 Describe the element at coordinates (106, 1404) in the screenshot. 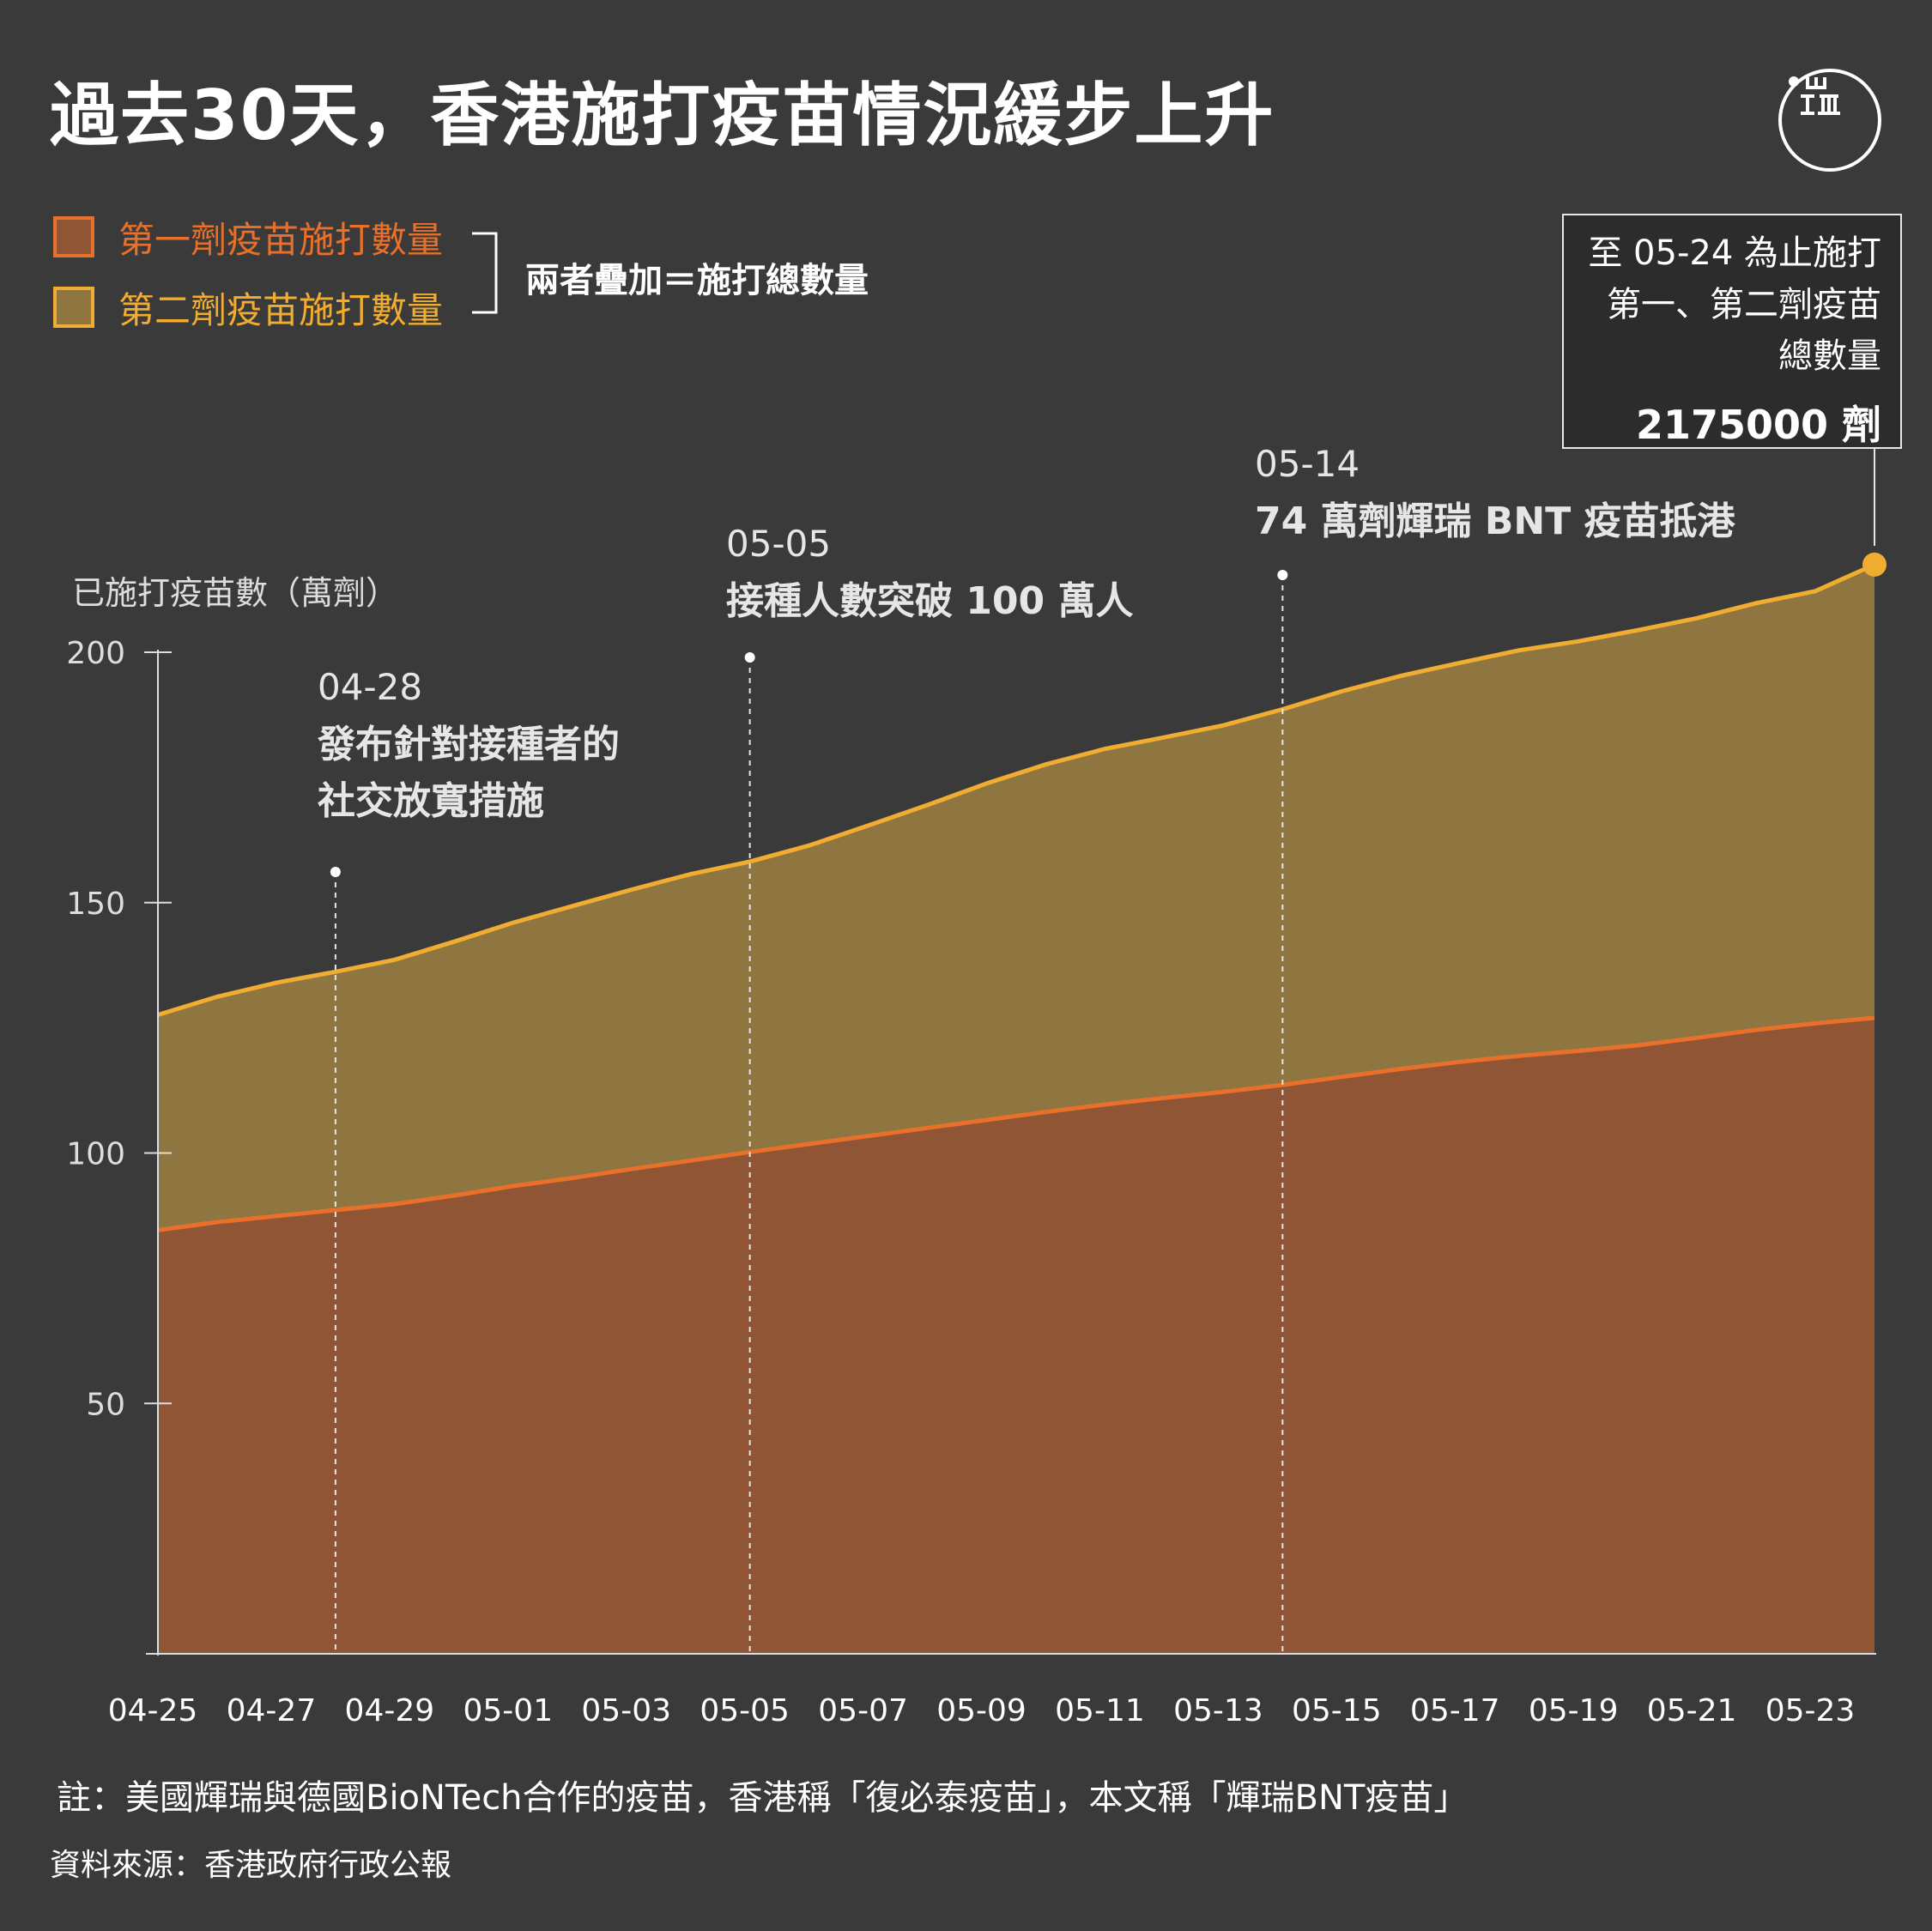

I see `y-tick-label: 50` at that location.